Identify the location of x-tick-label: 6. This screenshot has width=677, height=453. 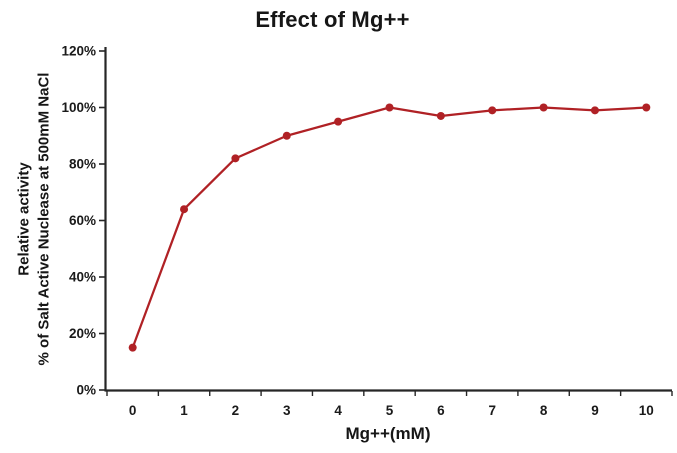
(441, 410).